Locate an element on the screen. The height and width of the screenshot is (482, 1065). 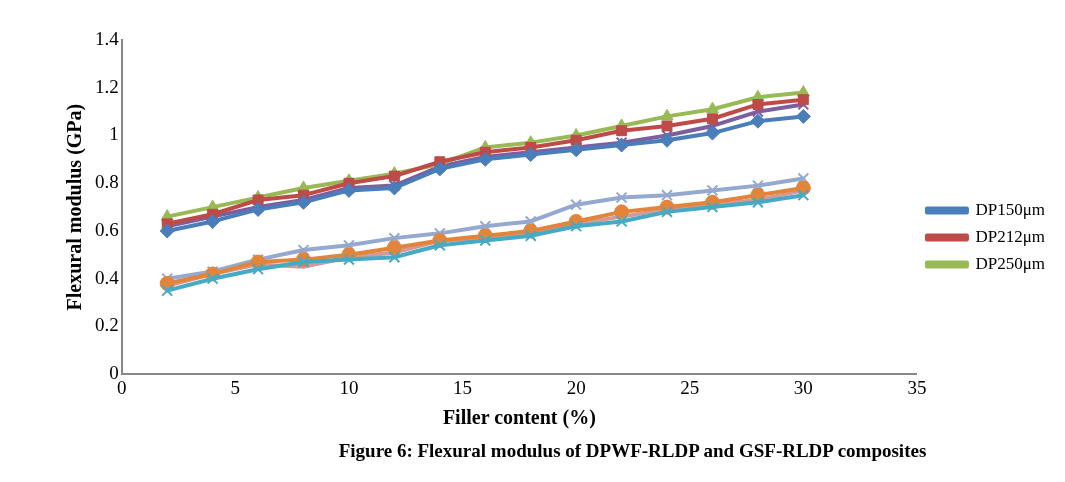
y-tick-label: 0.4 is located at coordinates (107, 277).